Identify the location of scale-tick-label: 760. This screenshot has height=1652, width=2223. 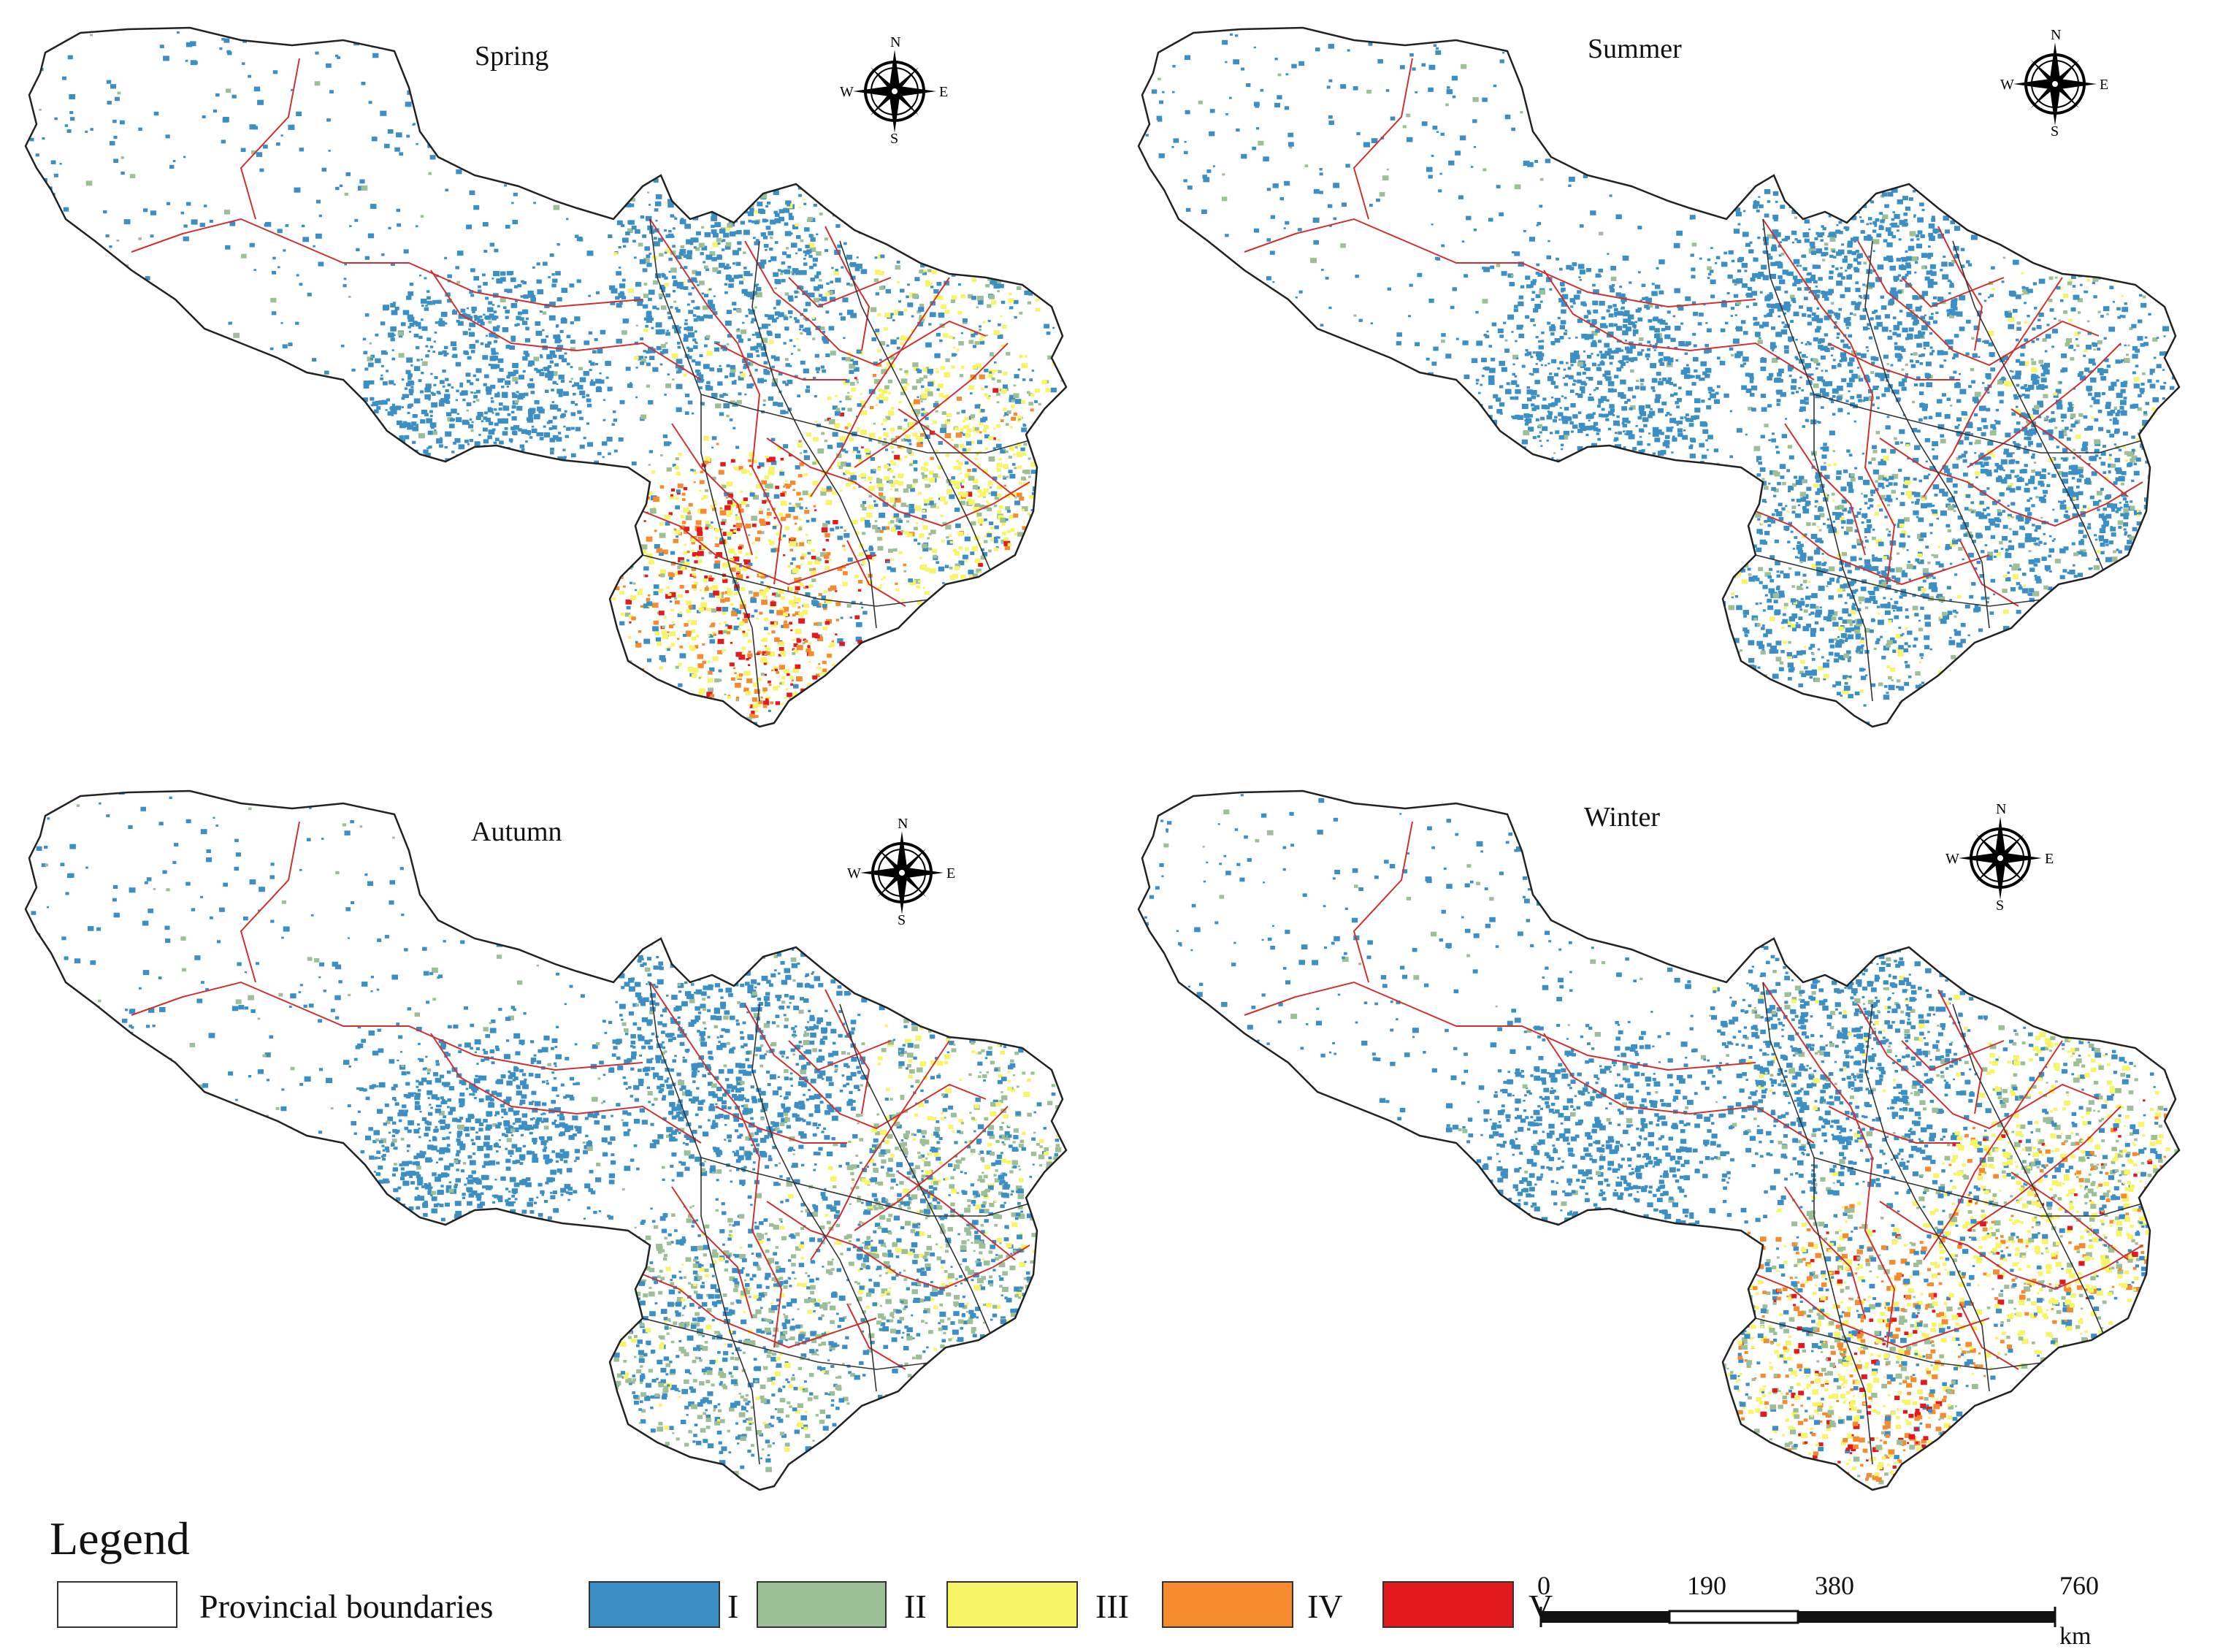
(2079, 1586).